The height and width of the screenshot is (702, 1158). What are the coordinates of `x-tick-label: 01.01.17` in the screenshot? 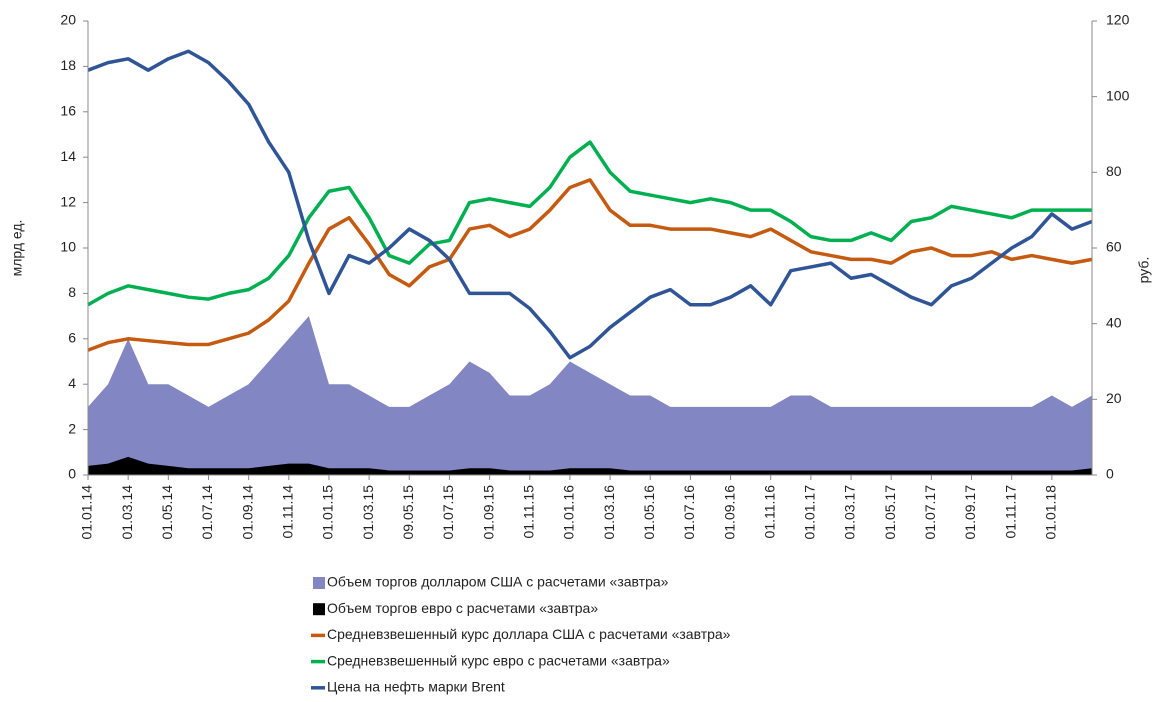 It's located at (810, 512).